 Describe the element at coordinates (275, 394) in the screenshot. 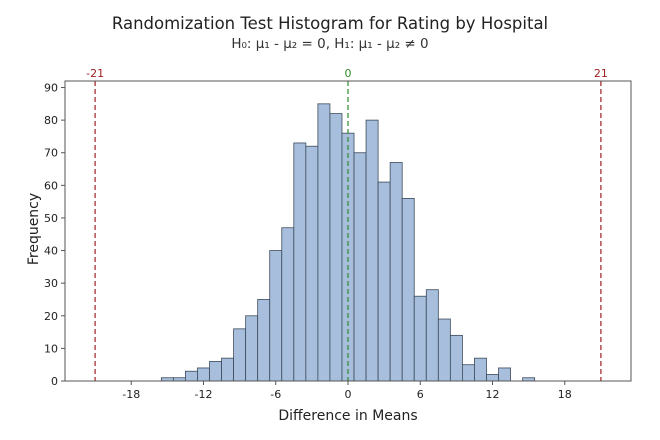

I see `x-tick-label: -6` at that location.